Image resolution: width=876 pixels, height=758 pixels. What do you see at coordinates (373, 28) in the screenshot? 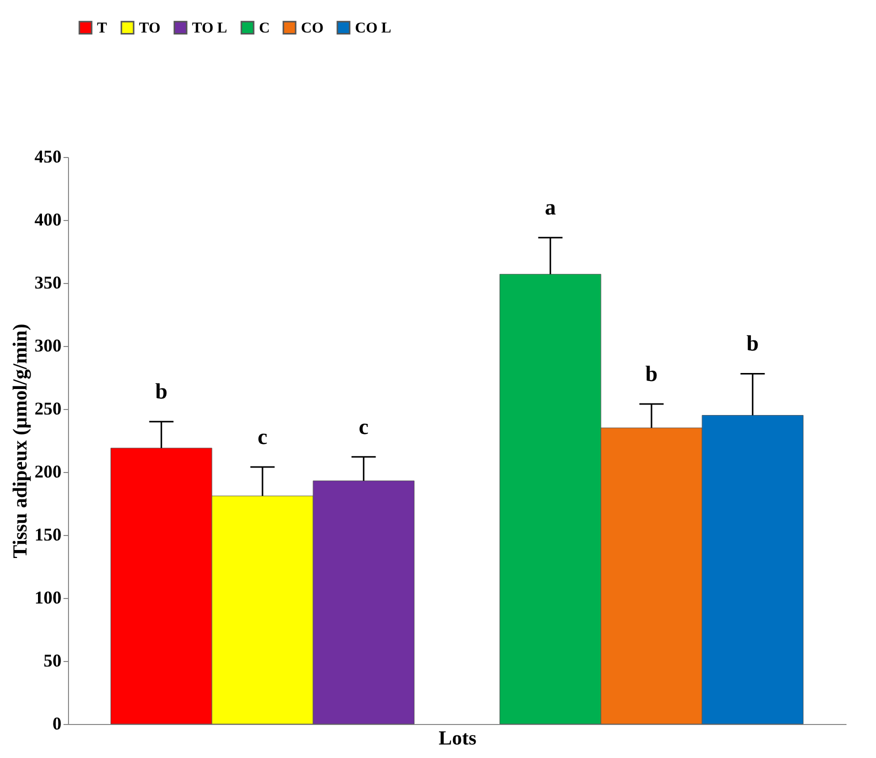
I see `legend-label: CO L` at bounding box center [373, 28].